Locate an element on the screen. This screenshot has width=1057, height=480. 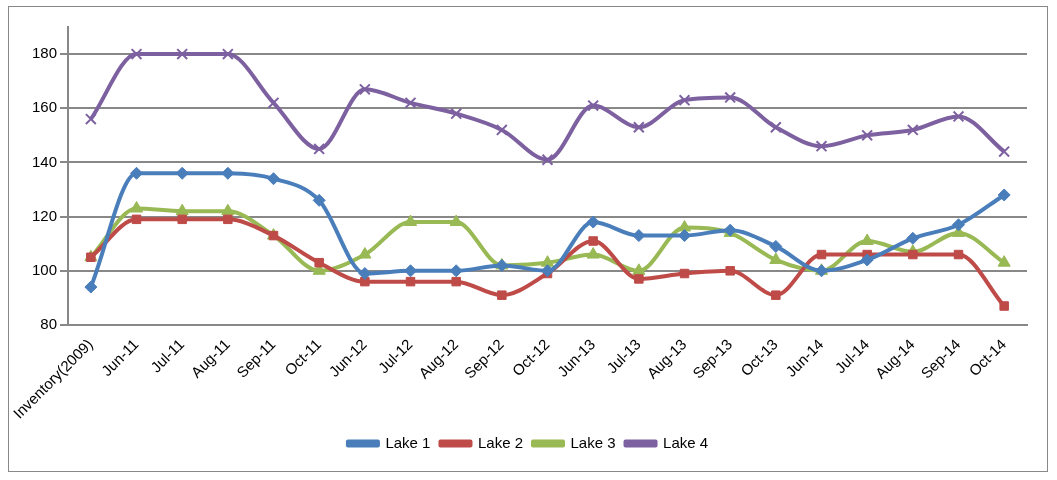
y-tick-label: 80 is located at coordinates (49, 324).